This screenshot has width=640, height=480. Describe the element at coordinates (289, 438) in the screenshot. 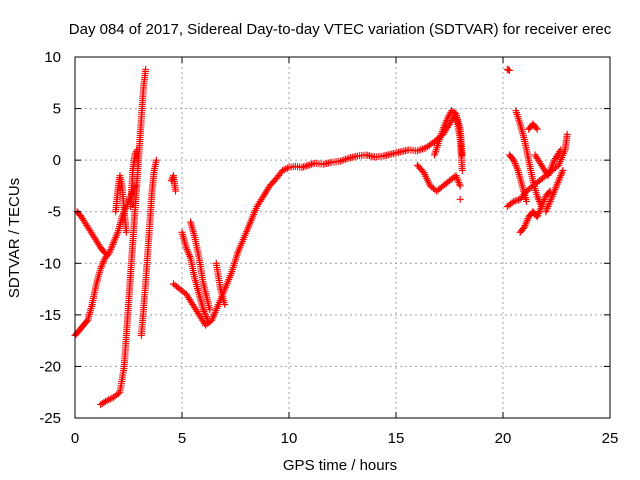

I see `x-tick-label: 10` at that location.